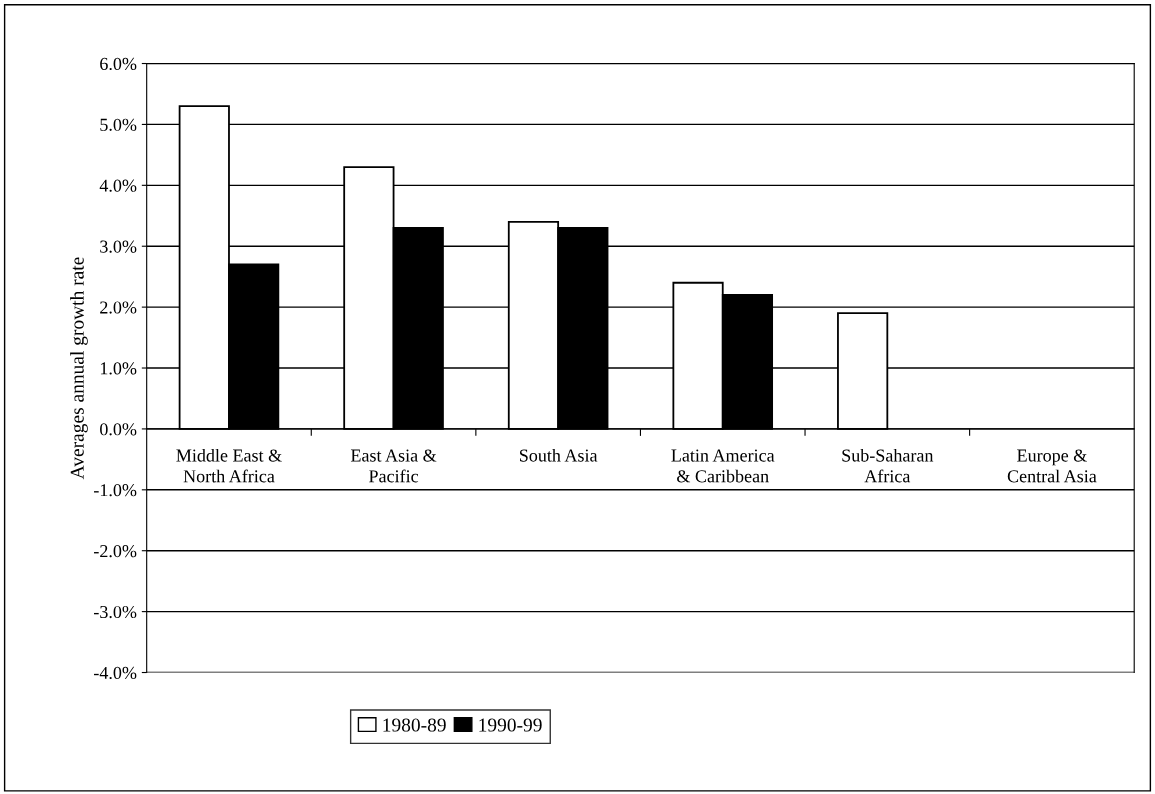 This screenshot has height=794, width=1155. Describe the element at coordinates (79, 368) in the screenshot. I see `y-axis-title: Averages annual growth rate` at that location.